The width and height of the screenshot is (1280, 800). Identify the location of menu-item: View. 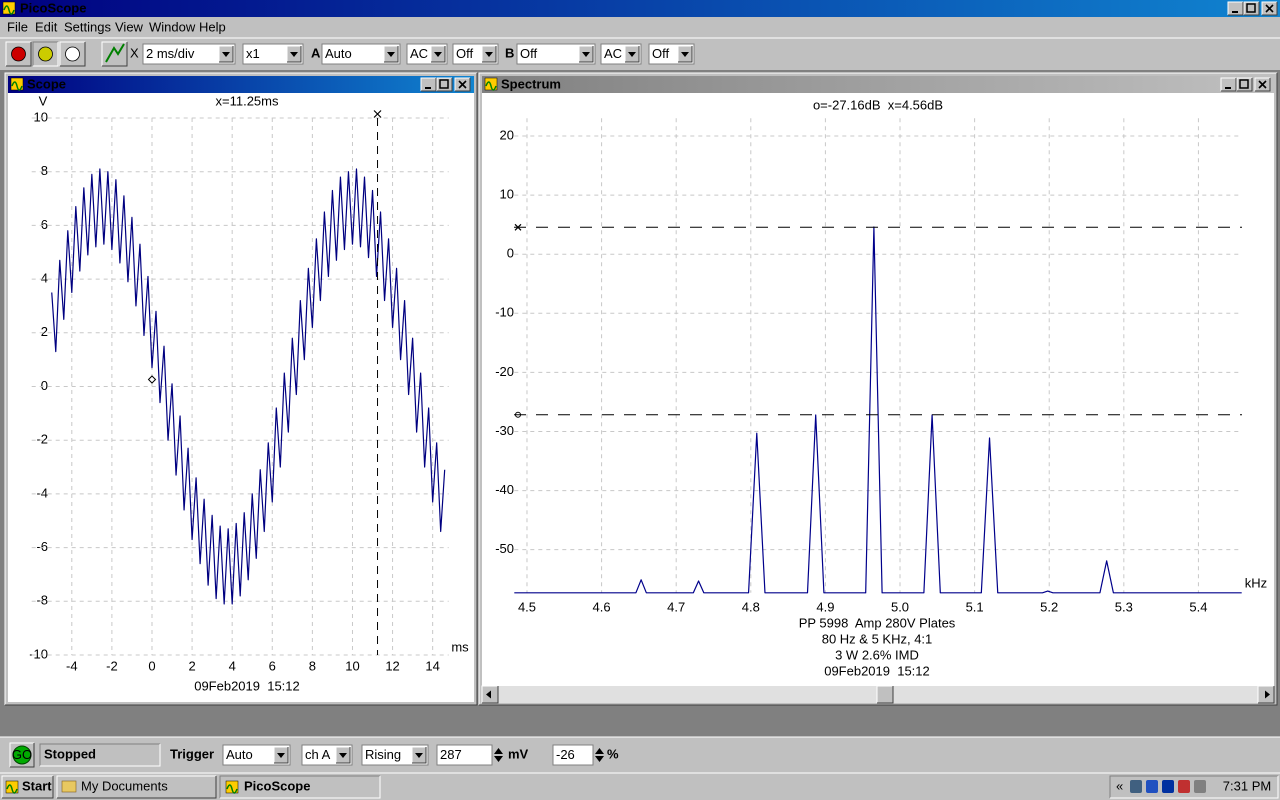
(129, 26).